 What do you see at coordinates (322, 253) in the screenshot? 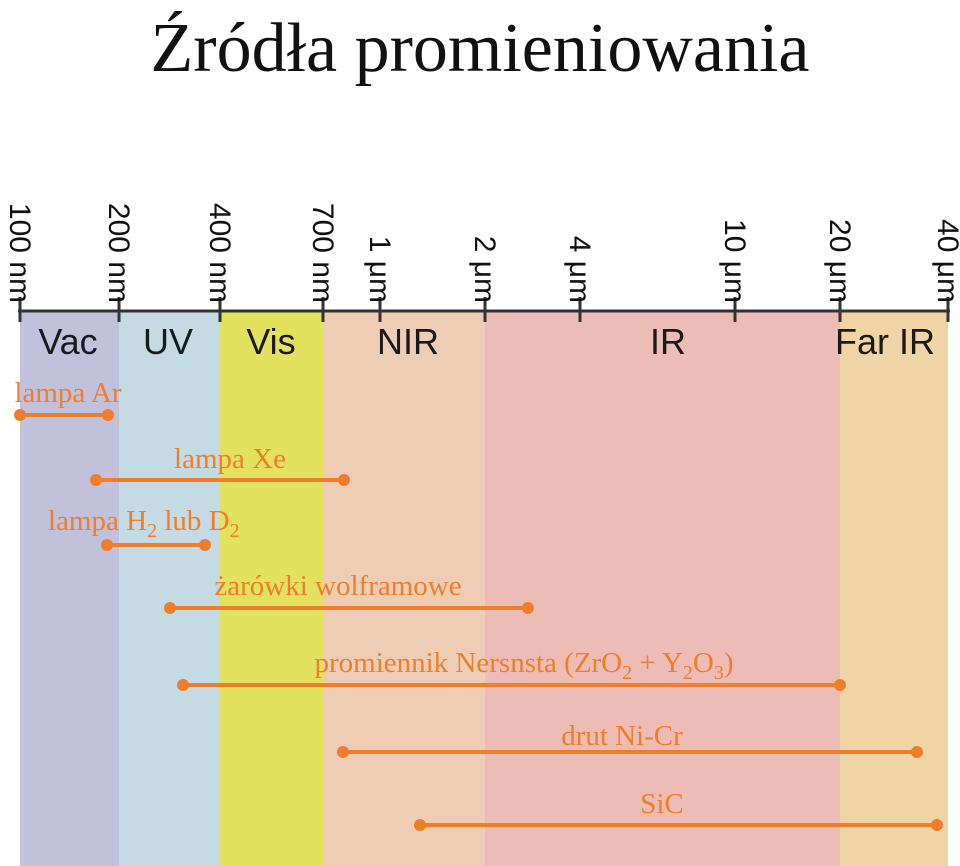
I see `tick-label: 700 nm` at bounding box center [322, 253].